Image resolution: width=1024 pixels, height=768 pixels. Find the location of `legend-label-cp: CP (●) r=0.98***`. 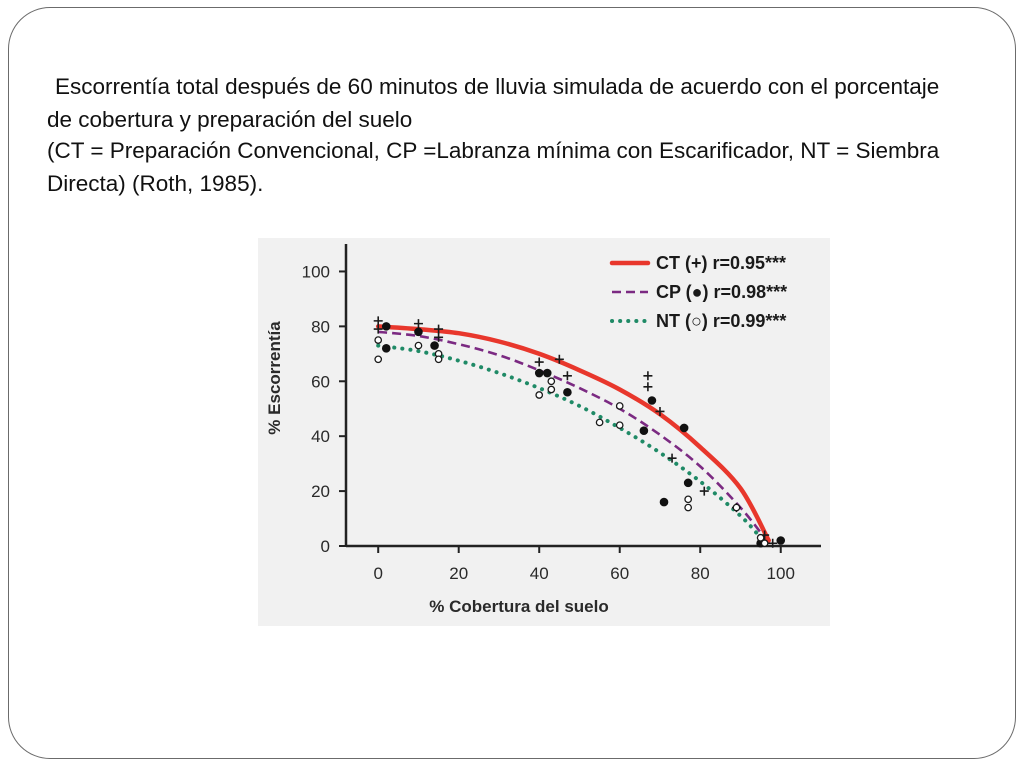

legend-label-cp: CP (●) r=0.98*** is located at coordinates (721, 292).